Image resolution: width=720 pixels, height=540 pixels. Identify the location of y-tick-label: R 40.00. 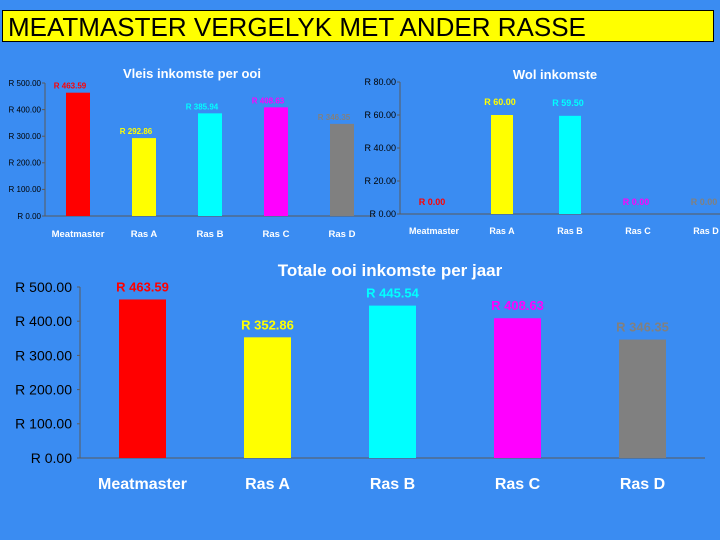
(380, 148).